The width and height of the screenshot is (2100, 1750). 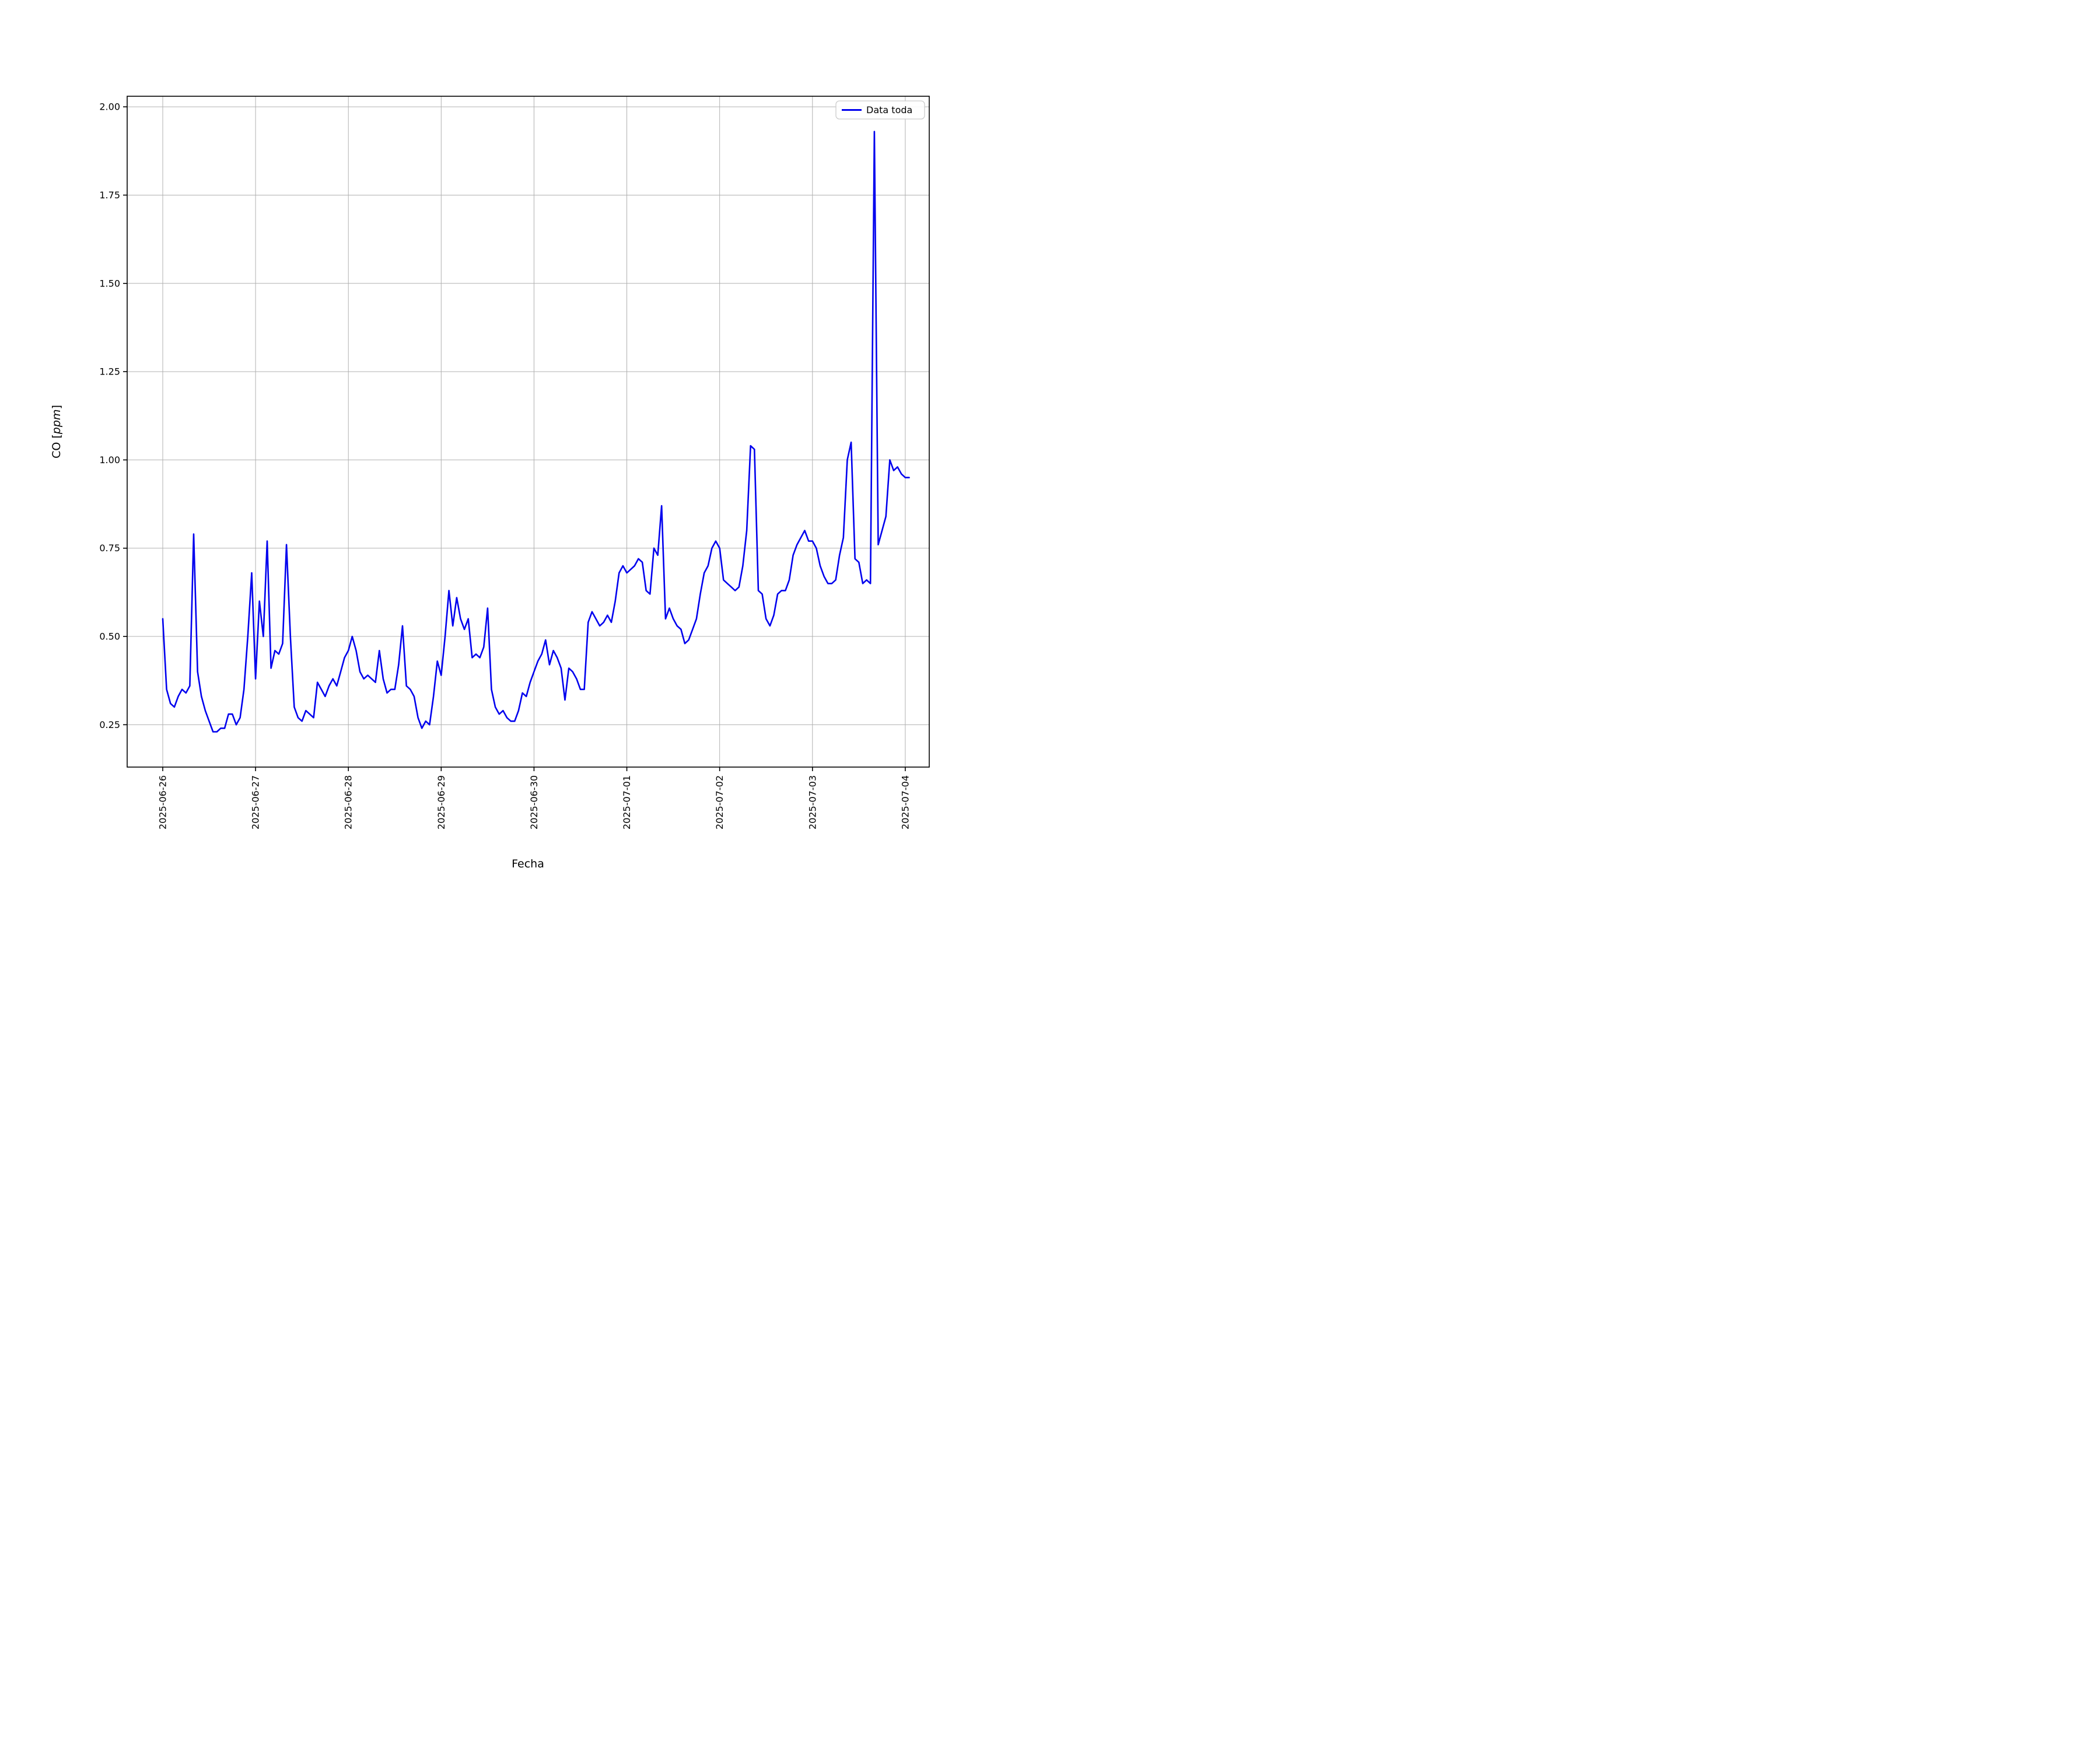 What do you see at coordinates (534, 802) in the screenshot?
I see `x-tick-label: 2025-06-30` at bounding box center [534, 802].